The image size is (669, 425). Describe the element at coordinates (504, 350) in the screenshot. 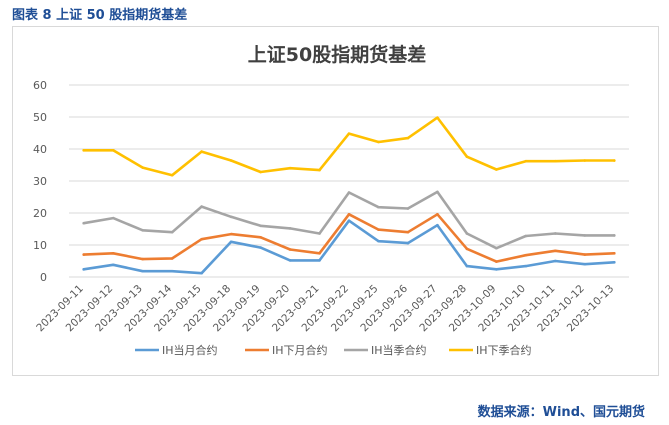

I see `legend-label: IH下季合约` at that location.